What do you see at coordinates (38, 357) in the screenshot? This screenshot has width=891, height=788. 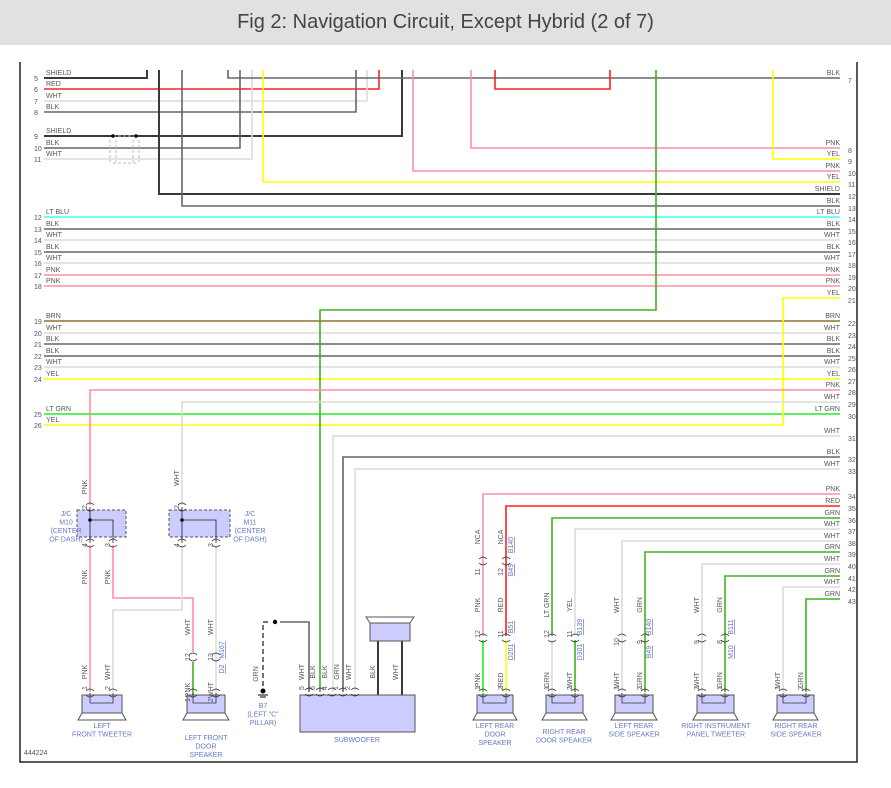 I see `left-pin-number: 22` at bounding box center [38, 357].